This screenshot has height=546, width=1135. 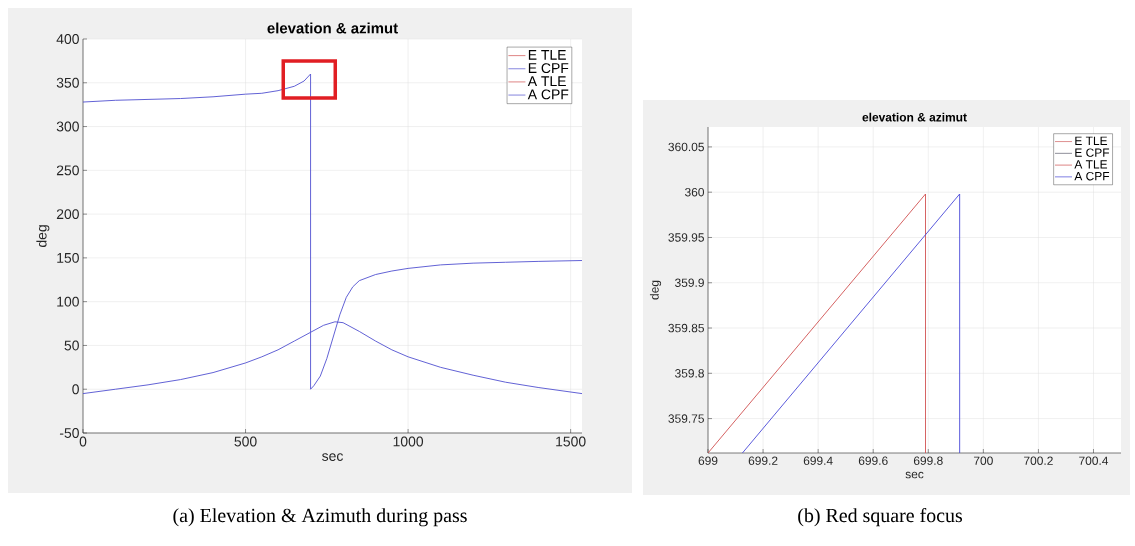 What do you see at coordinates (689, 373) in the screenshot?
I see `y-tick-label: 359.8` at bounding box center [689, 373].